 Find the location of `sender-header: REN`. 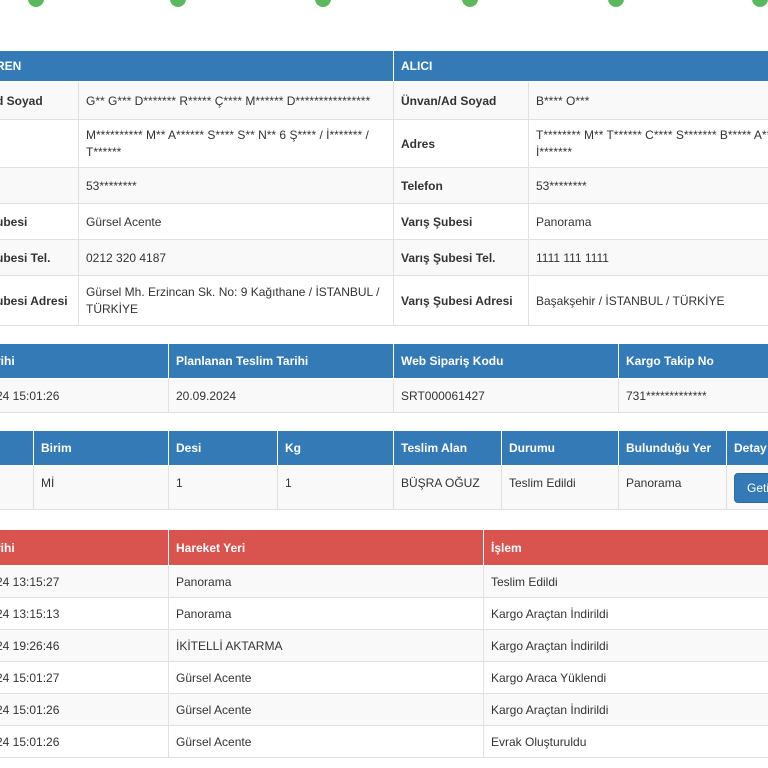

sender-header: REN is located at coordinates (197, 66).